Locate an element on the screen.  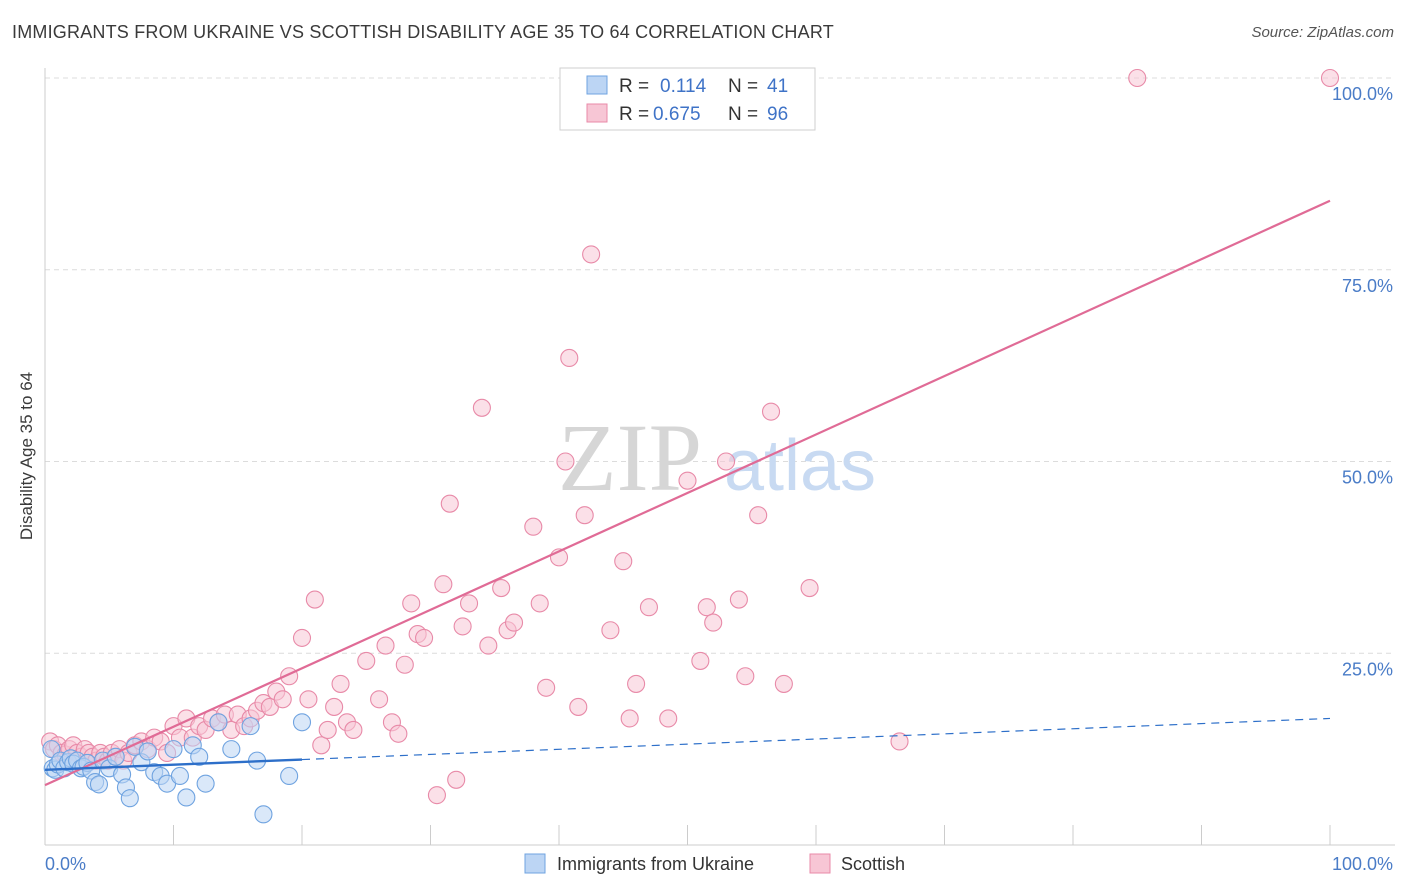
bottom-legend: Immigrants from Ukraine Scottish is located at coordinates (714, 863).